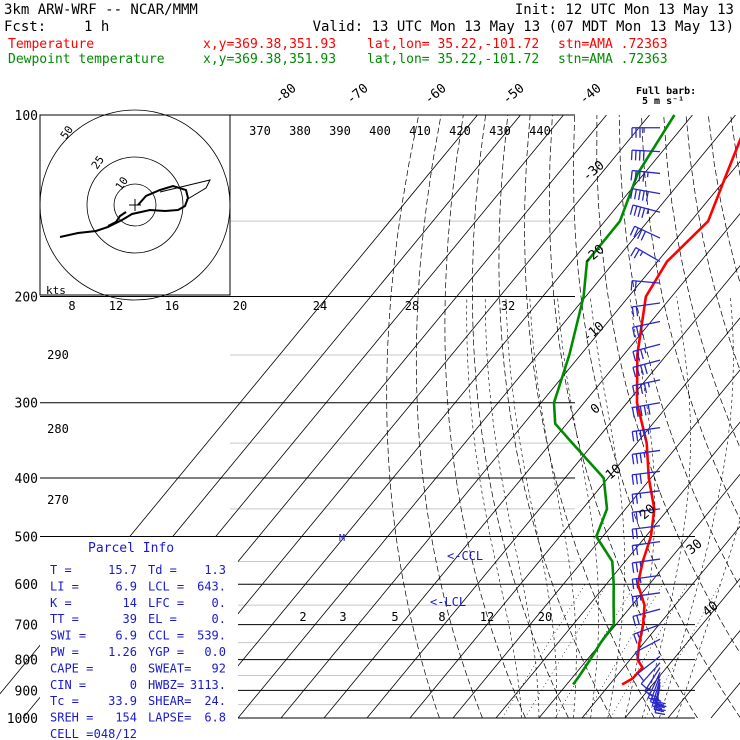  Describe the element at coordinates (215, 652) in the screenshot. I see `parcel-value-right: 0.0` at that location.